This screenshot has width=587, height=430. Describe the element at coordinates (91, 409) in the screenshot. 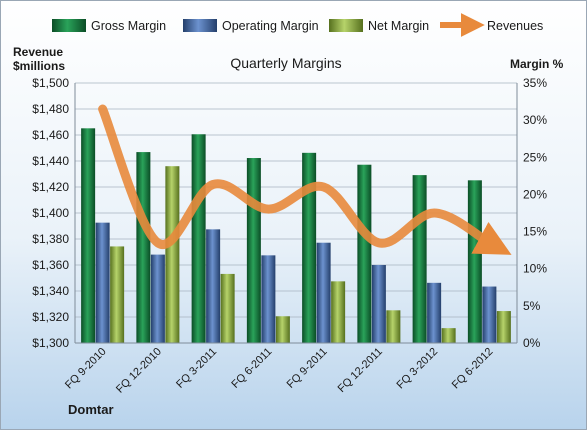

I see `footer-company: Domtar` at that location.